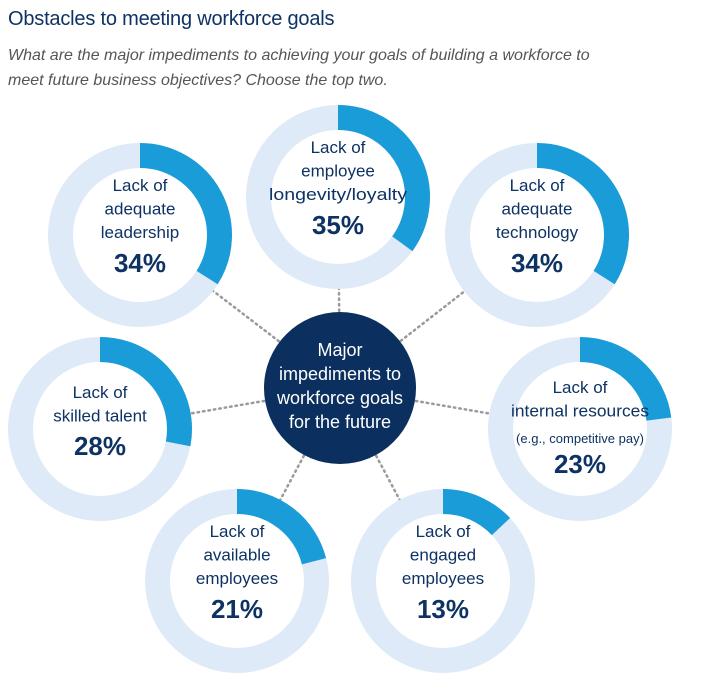 This screenshot has width=707, height=696. I want to click on page-title: Obstacles to meeting workforce goals, so click(171, 19).